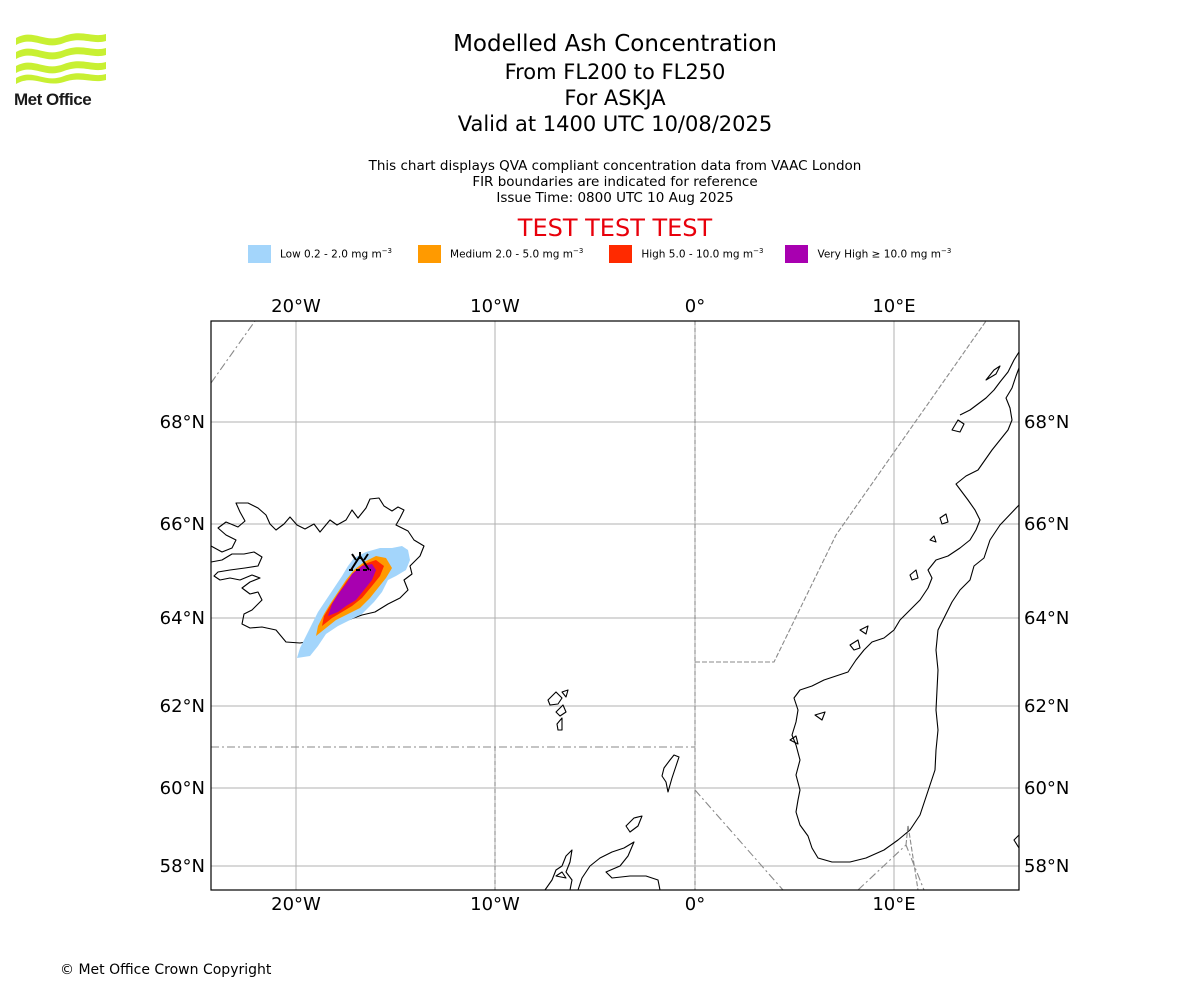 This screenshot has height=1000, width=1200. Describe the element at coordinates (615, 198) in the screenshot. I see `subtitle-line-3: Issue Time: 0800 UTC 10 Aug 2025` at that location.